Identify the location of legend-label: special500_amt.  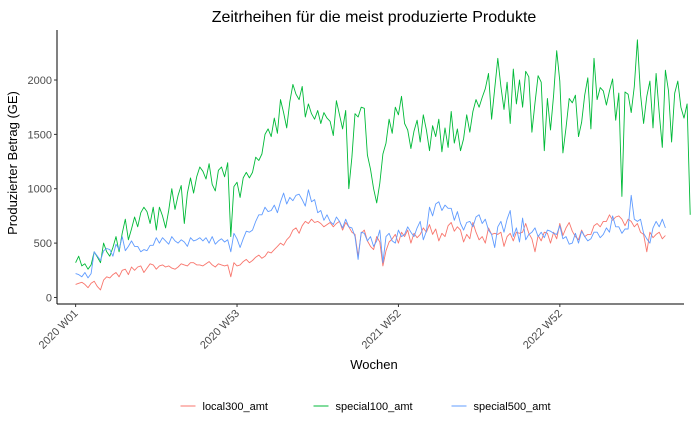
(512, 407).